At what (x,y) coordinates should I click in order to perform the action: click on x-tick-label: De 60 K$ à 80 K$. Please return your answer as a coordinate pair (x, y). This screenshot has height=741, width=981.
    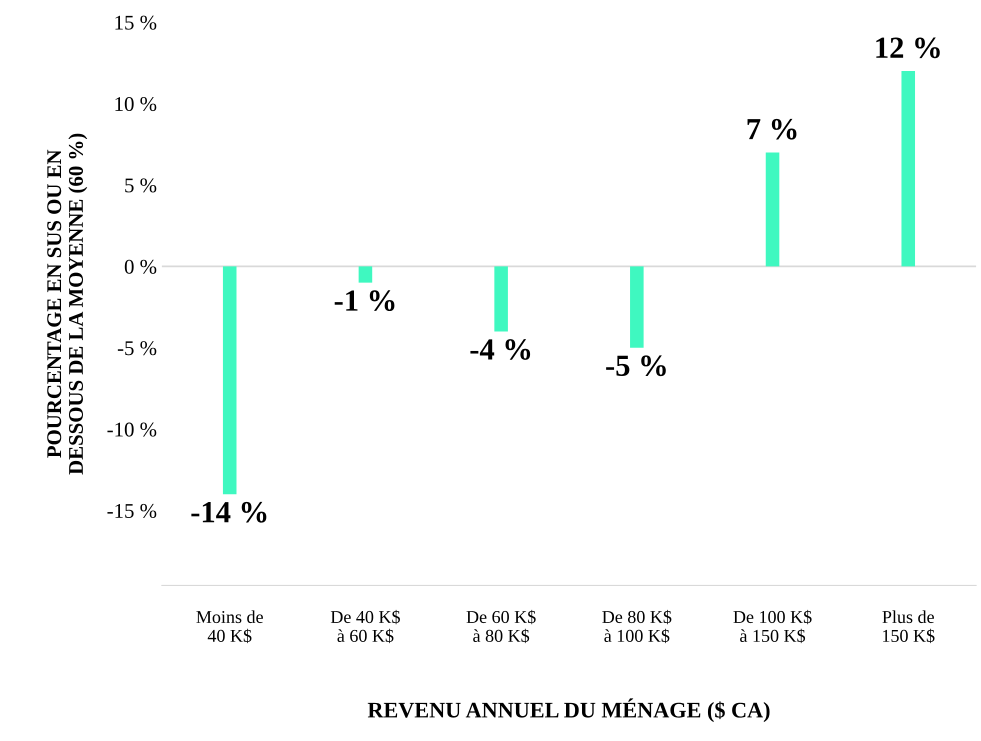
    Looking at the image, I should click on (501, 627).